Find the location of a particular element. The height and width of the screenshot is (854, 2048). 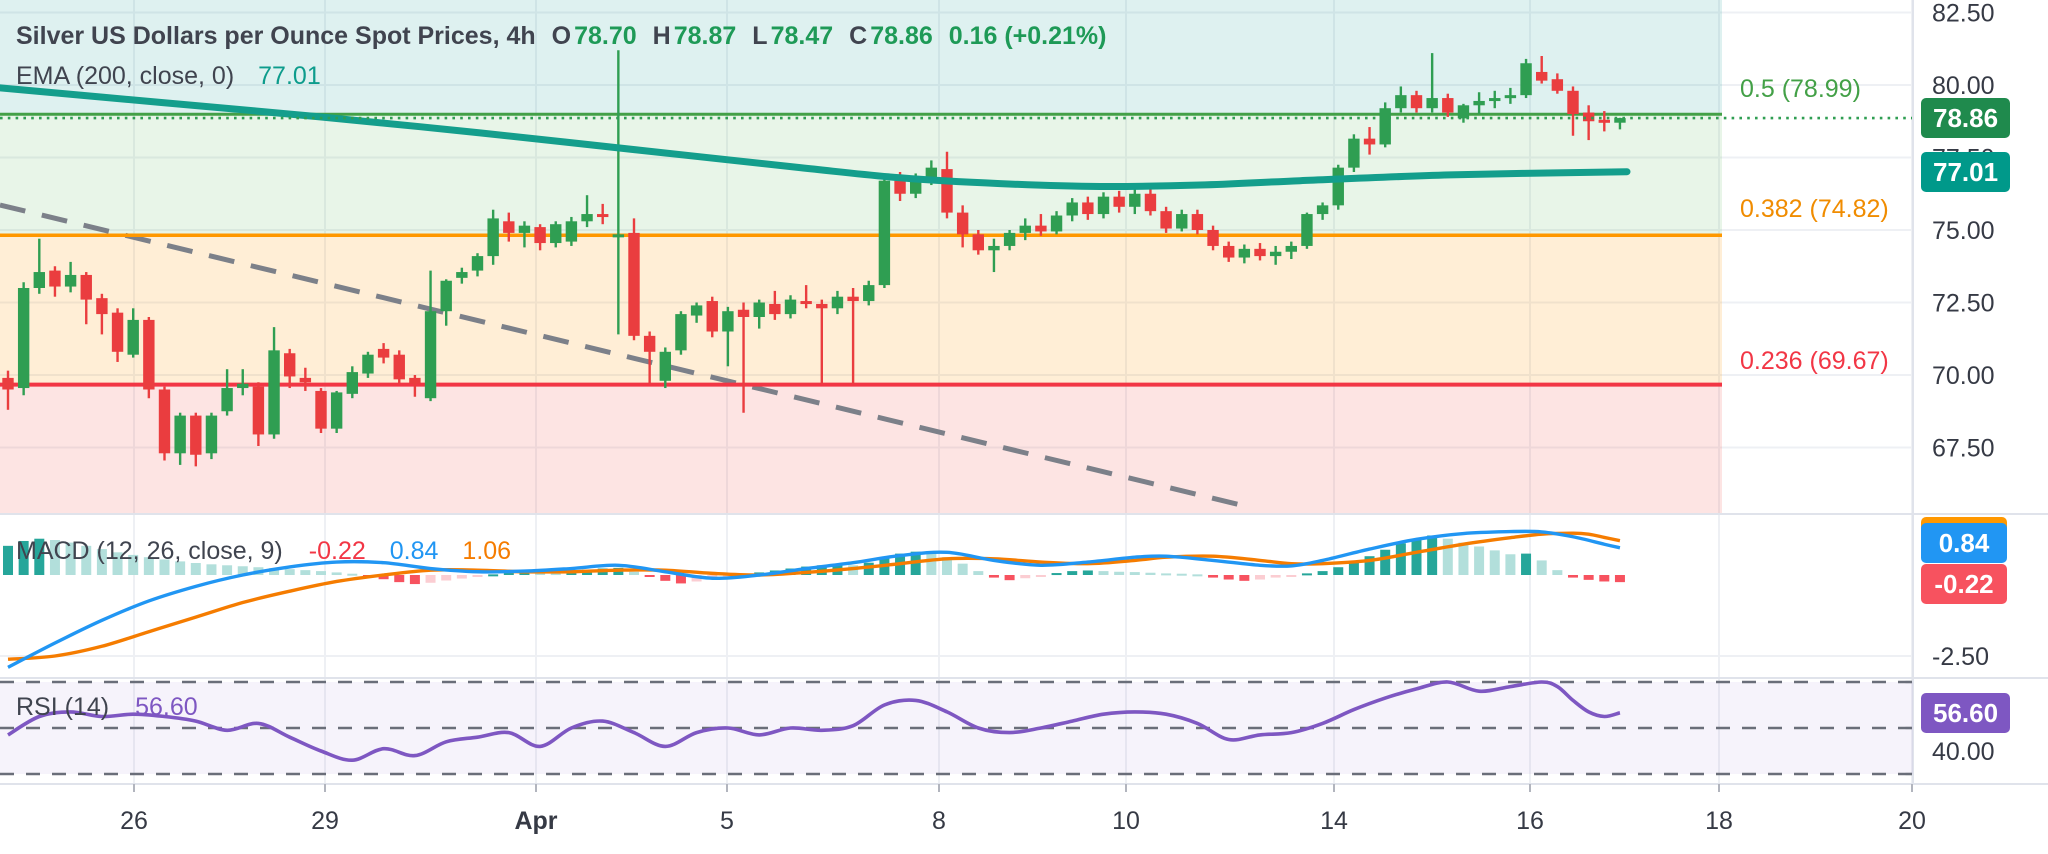

svg-text: 75.00 is located at coordinates (1963, 231).